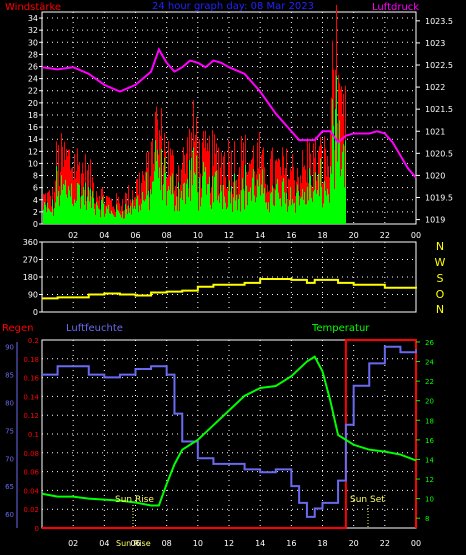 The height and width of the screenshot is (555, 466). Describe the element at coordinates (33, 151) in the screenshot. I see `wind-tick-label: 12` at that location.